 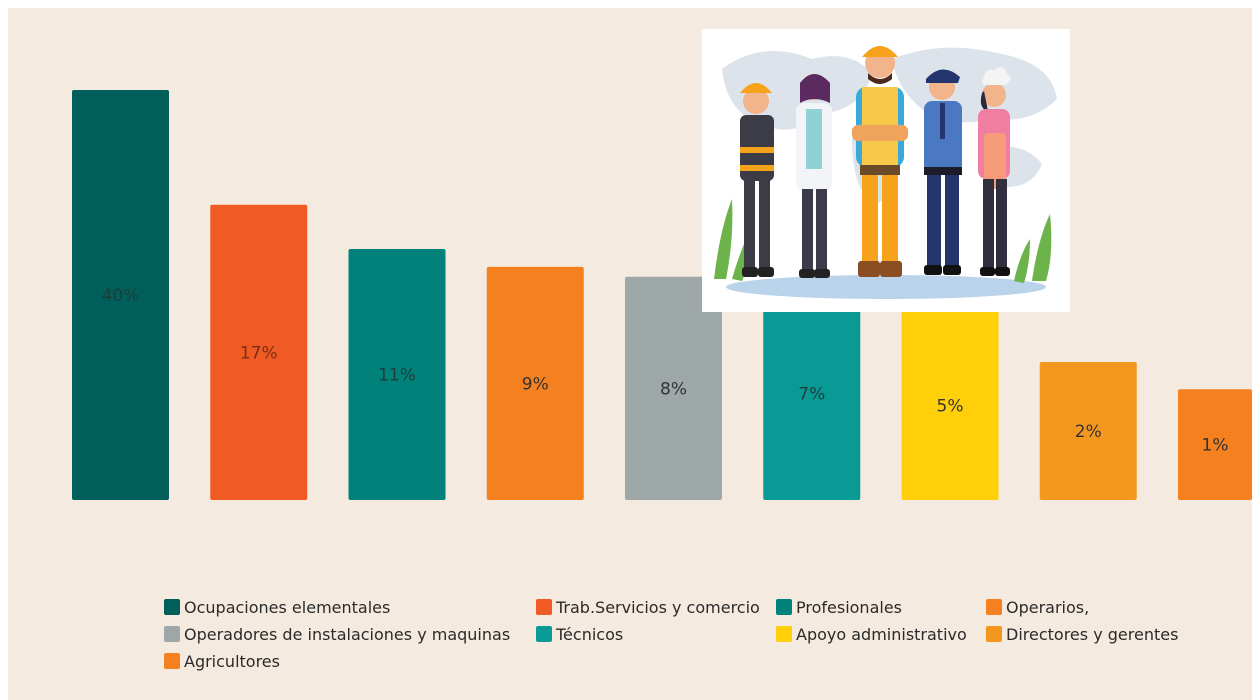 I want to click on legend-item-ocupaciones: Ocupaciones elementales, so click(x=277, y=607).